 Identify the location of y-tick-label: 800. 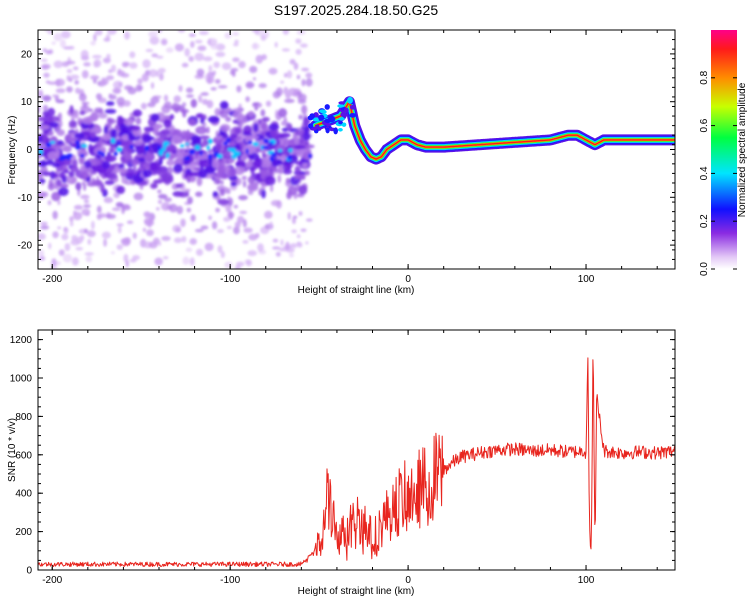
(23, 417).